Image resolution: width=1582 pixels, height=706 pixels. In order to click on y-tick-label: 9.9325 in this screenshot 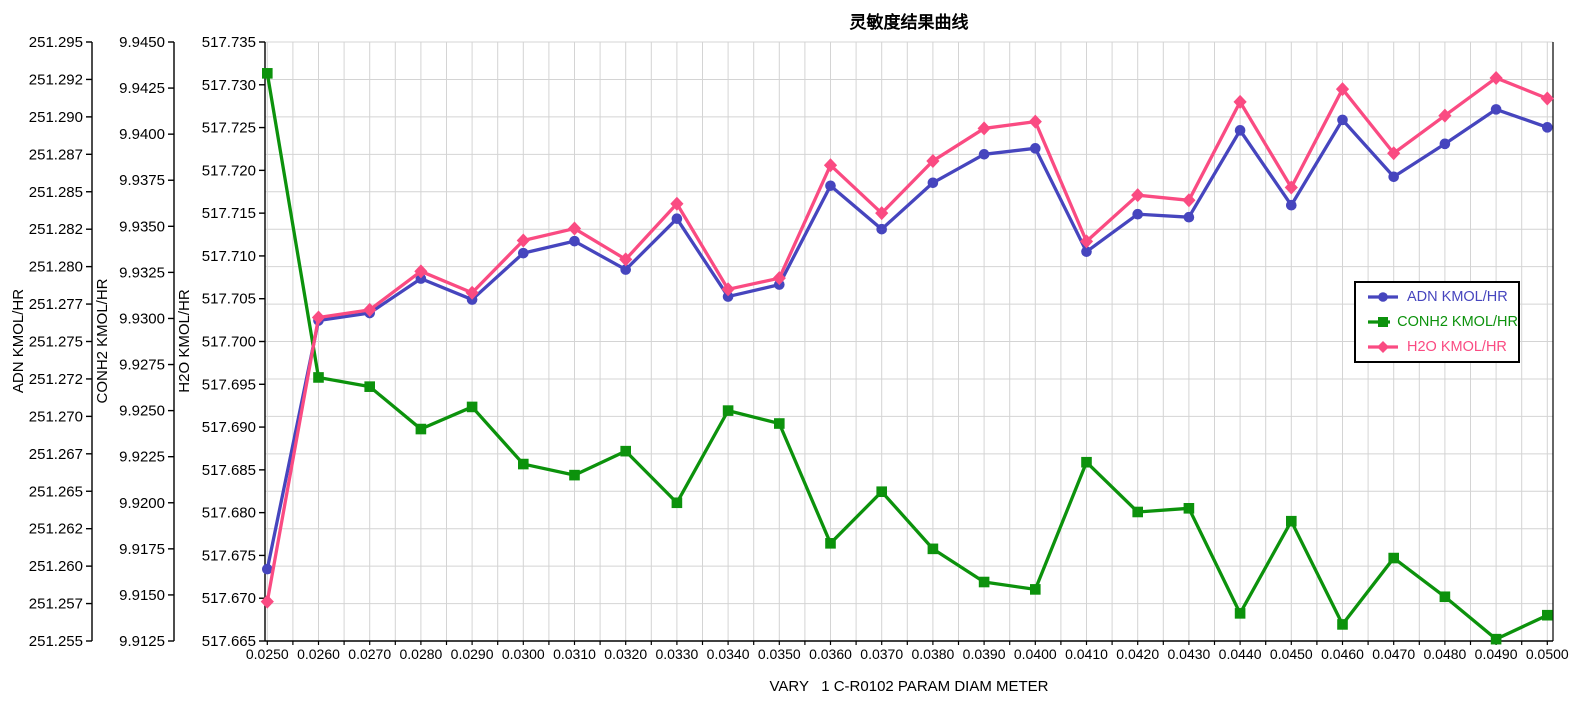, I will do `click(142, 272)`.